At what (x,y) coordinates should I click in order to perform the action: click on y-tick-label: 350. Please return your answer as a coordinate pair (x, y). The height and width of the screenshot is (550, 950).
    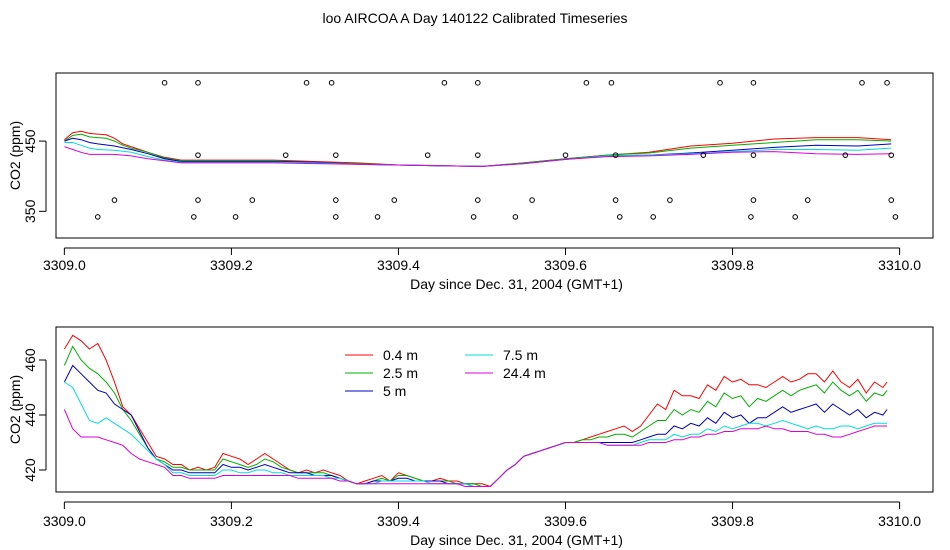
    Looking at the image, I should click on (30, 211).